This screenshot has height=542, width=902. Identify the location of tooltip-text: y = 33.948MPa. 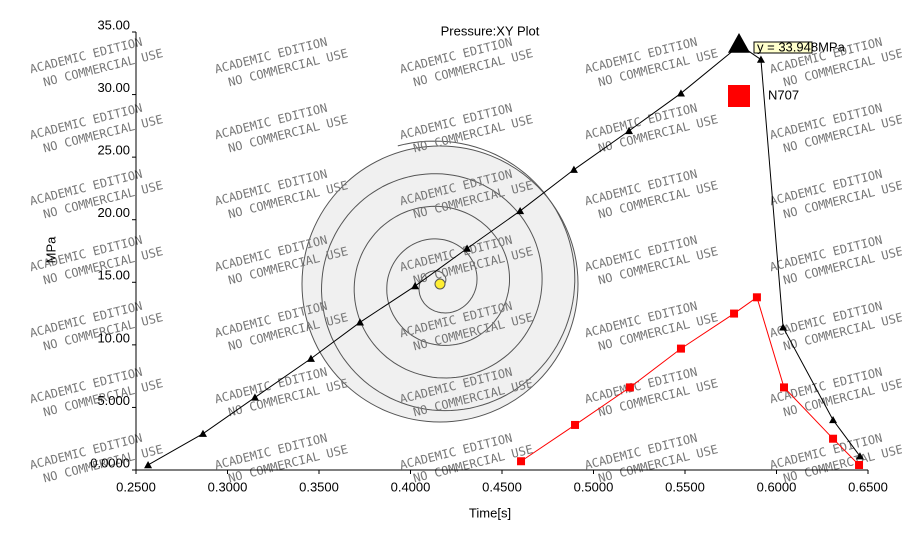
(801, 46).